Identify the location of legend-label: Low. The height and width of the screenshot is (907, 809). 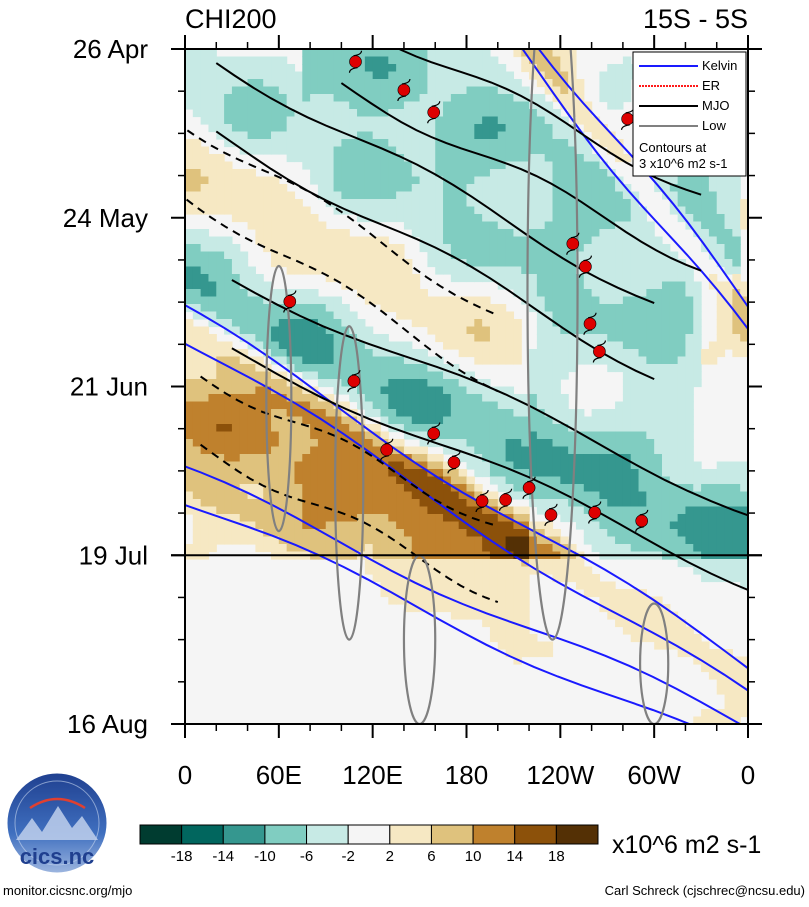
(714, 125).